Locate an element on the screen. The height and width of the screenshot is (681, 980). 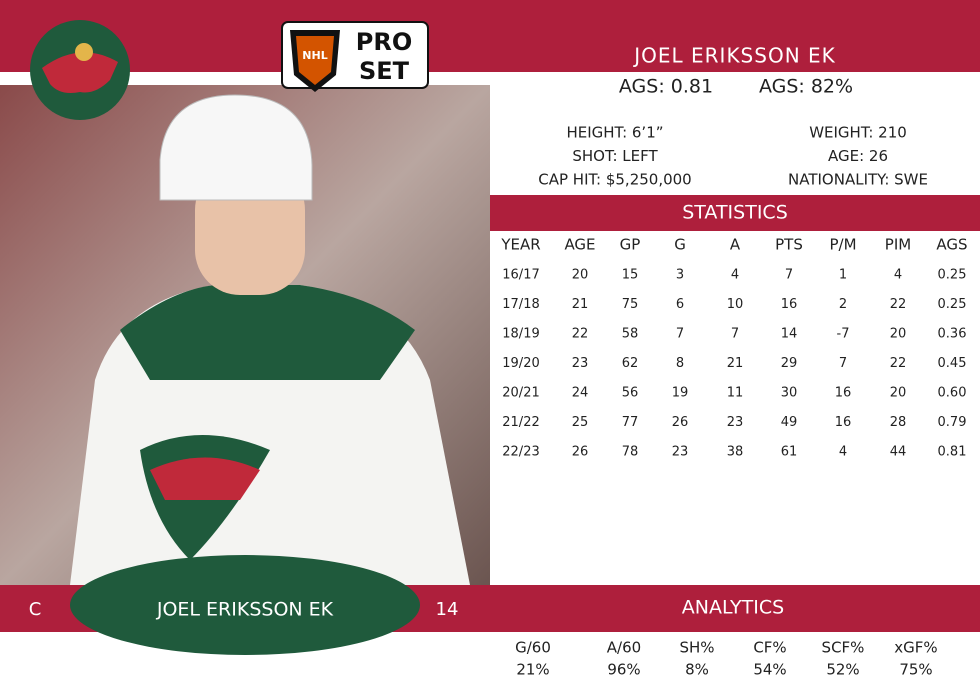
jersey-number: 14 is located at coordinates (447, 609).